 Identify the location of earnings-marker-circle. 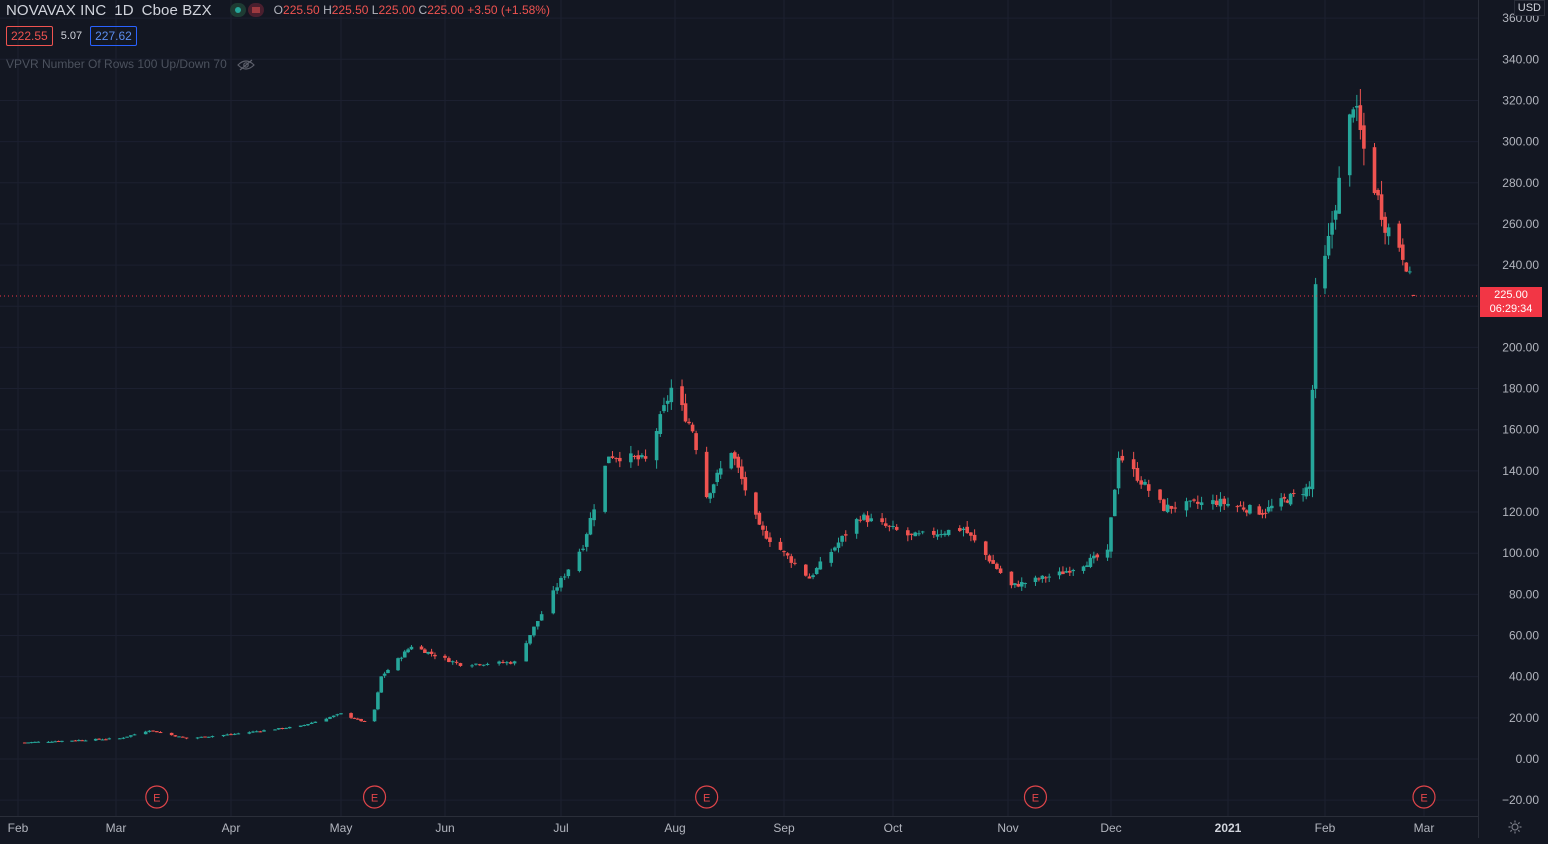
(374, 797).